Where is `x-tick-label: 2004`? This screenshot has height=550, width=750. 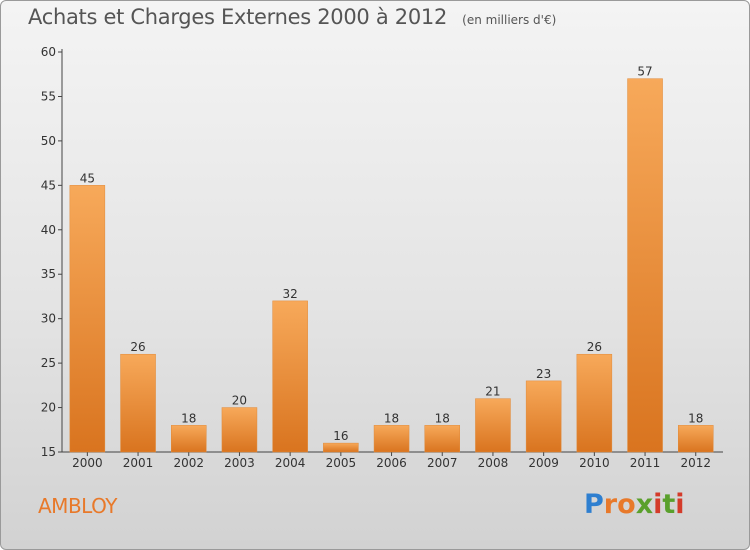 x-tick-label: 2004 is located at coordinates (290, 463).